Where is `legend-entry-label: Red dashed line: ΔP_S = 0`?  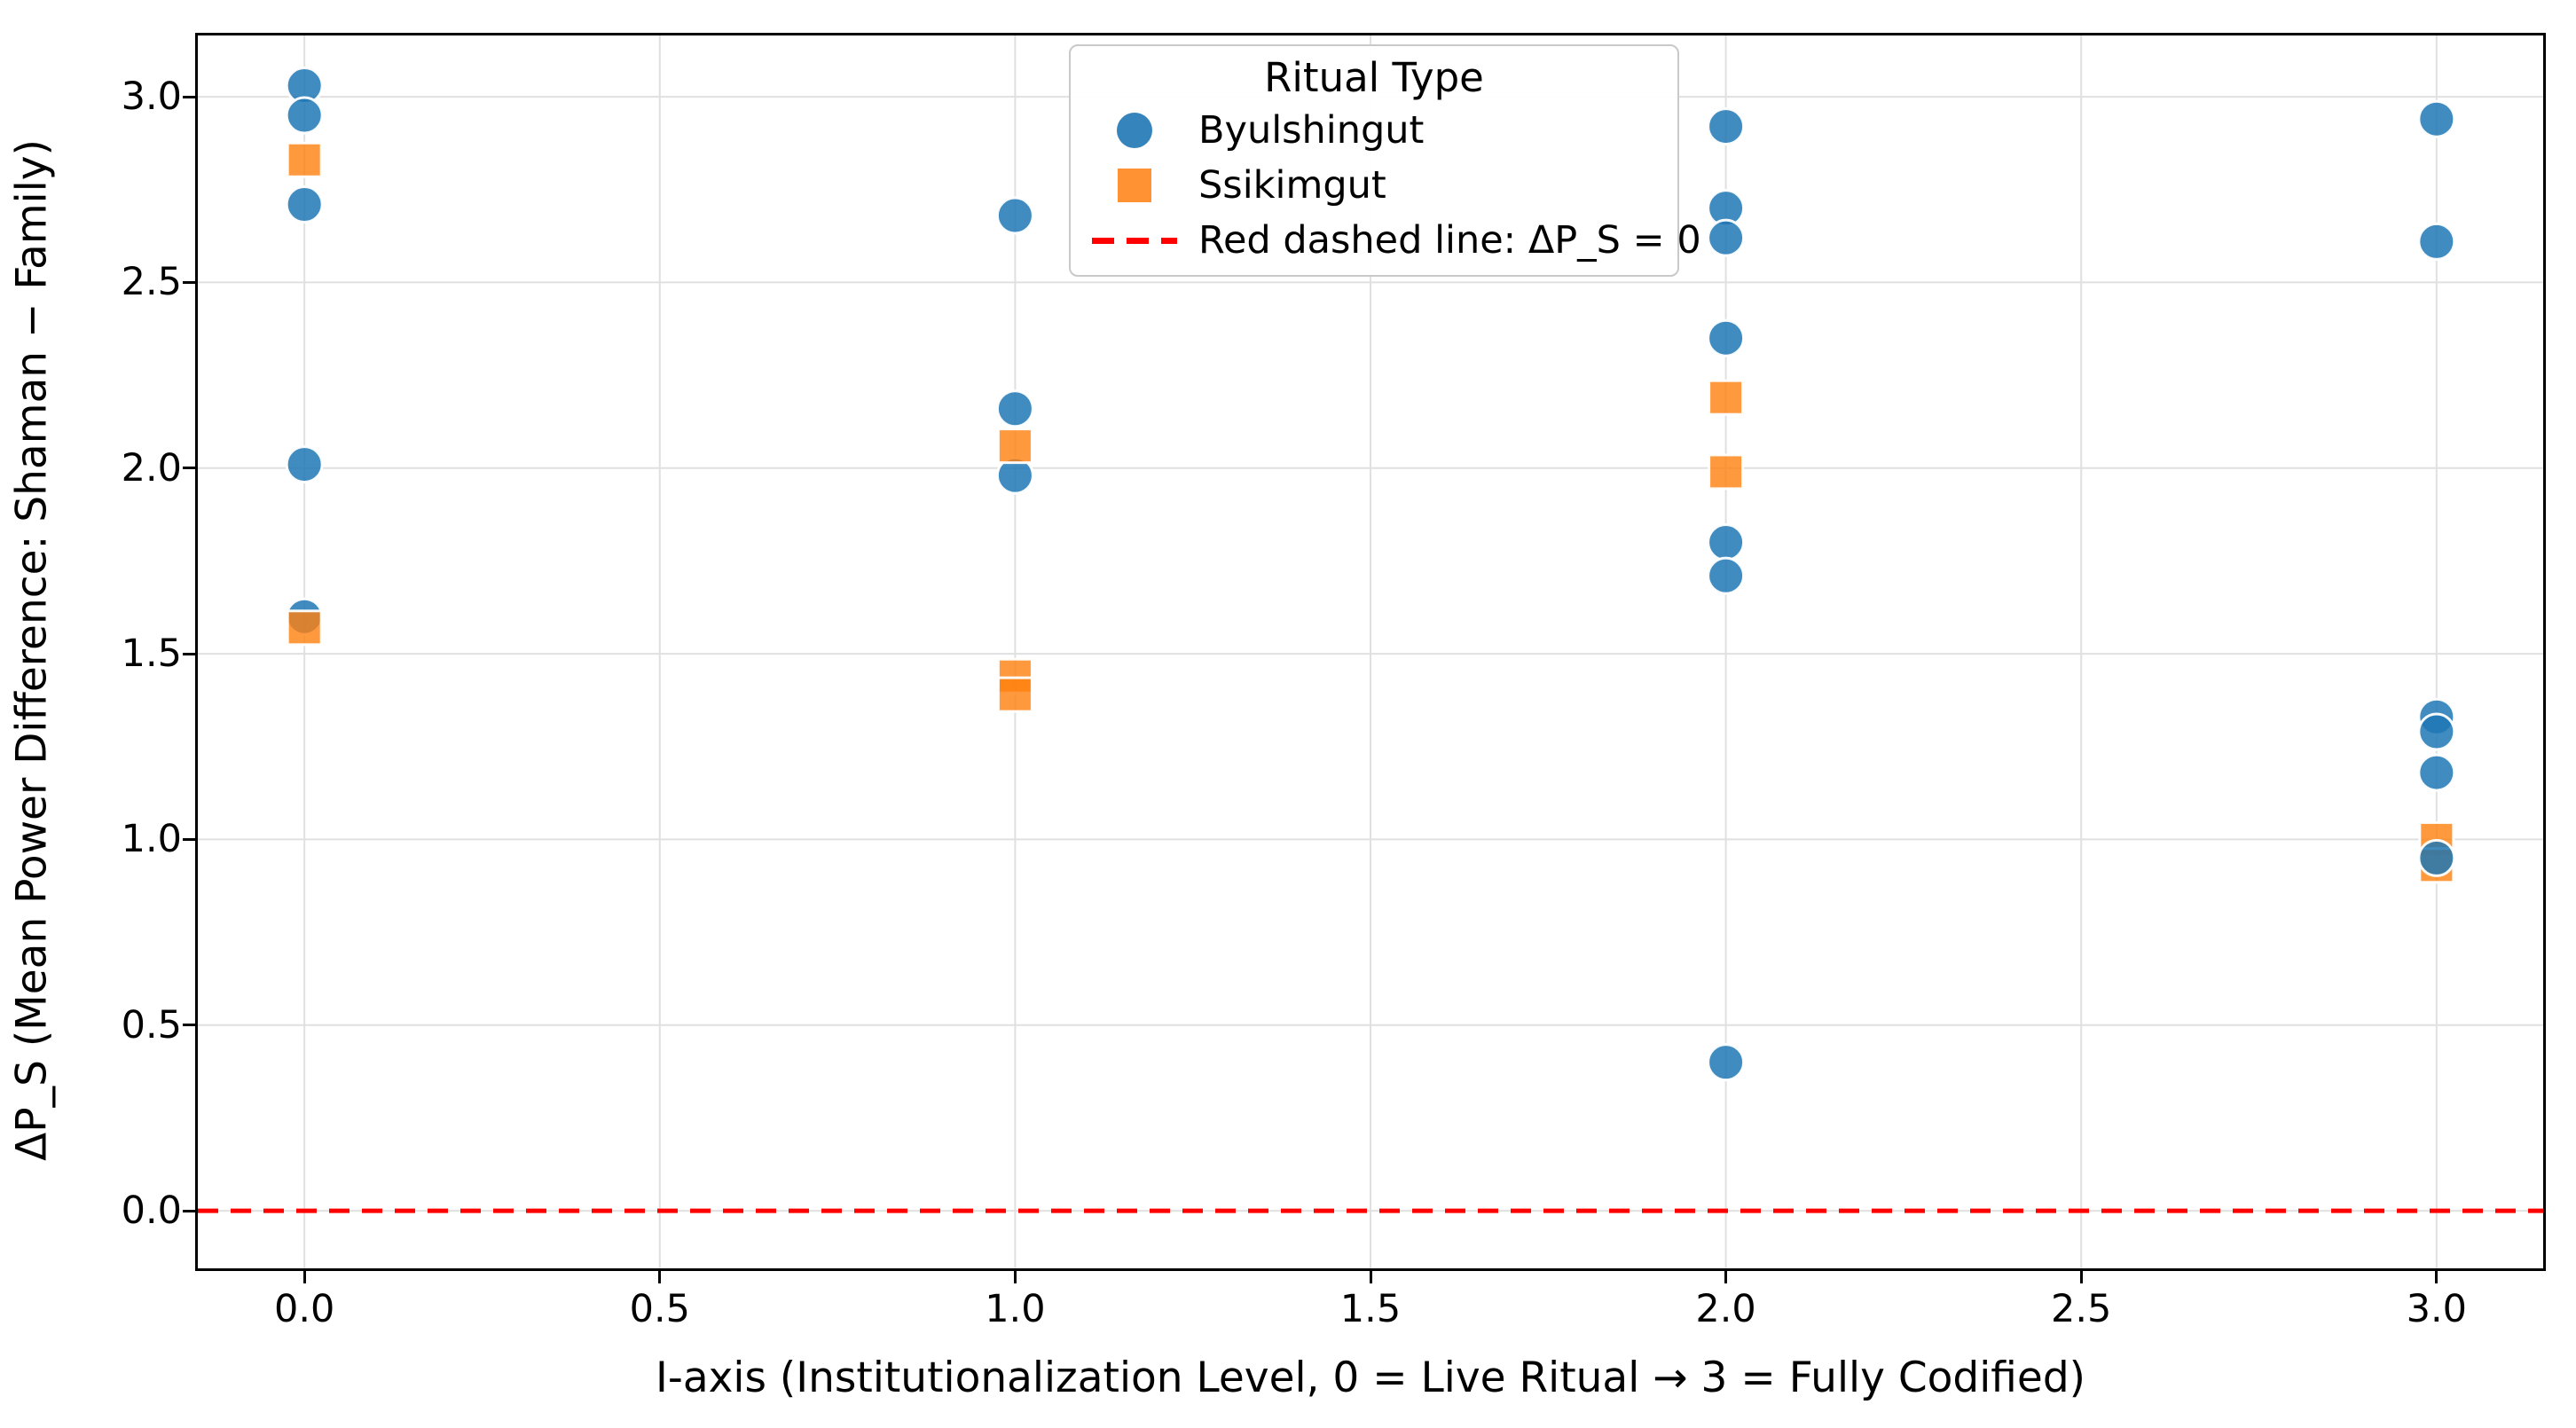
legend-entry-label: Red dashed line: ΔP_S = 0 is located at coordinates (1449, 240).